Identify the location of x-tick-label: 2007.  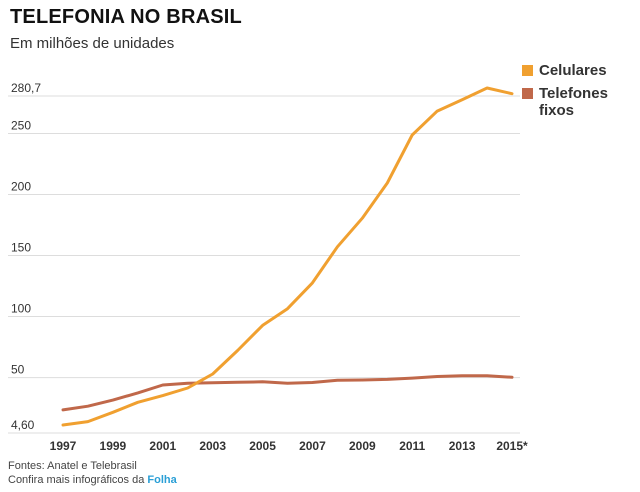
(312, 446).